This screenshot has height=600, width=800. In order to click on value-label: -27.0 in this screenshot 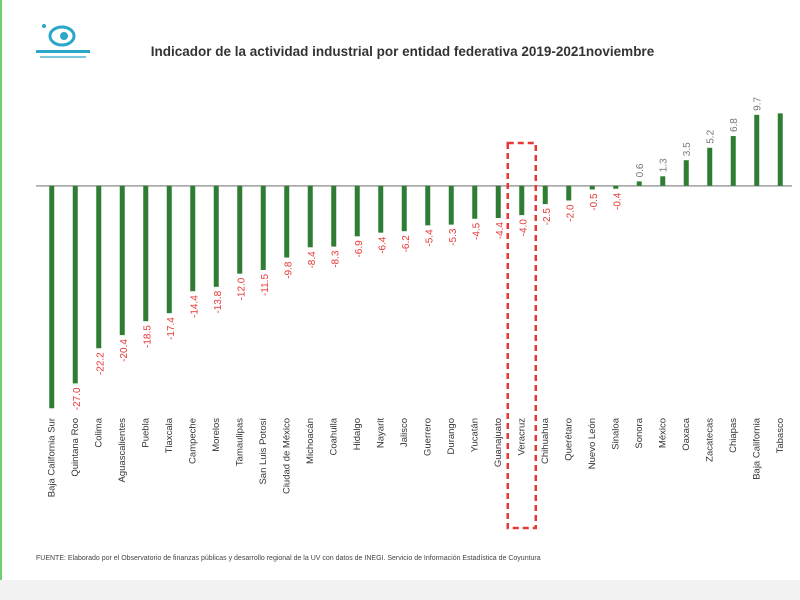, I will do `click(77, 398)`.